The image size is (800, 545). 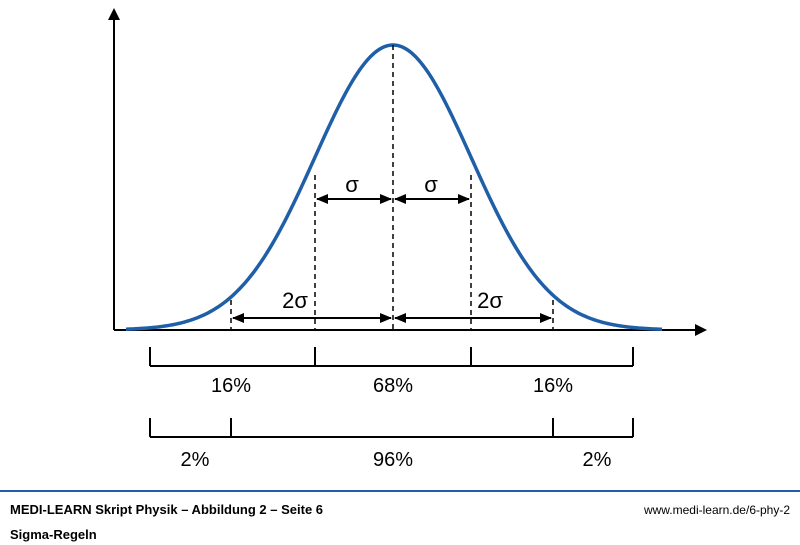 I want to click on two-sigma-label-right: 2σ, so click(x=490, y=300).